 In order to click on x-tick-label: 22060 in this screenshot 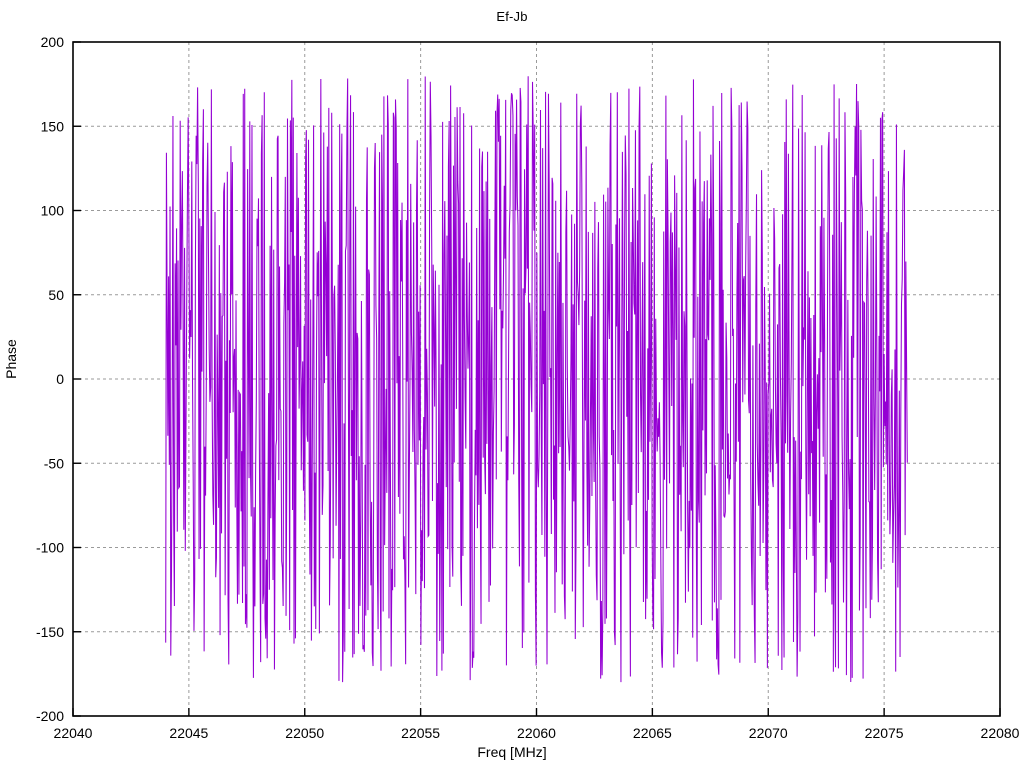, I will do `click(536, 733)`.